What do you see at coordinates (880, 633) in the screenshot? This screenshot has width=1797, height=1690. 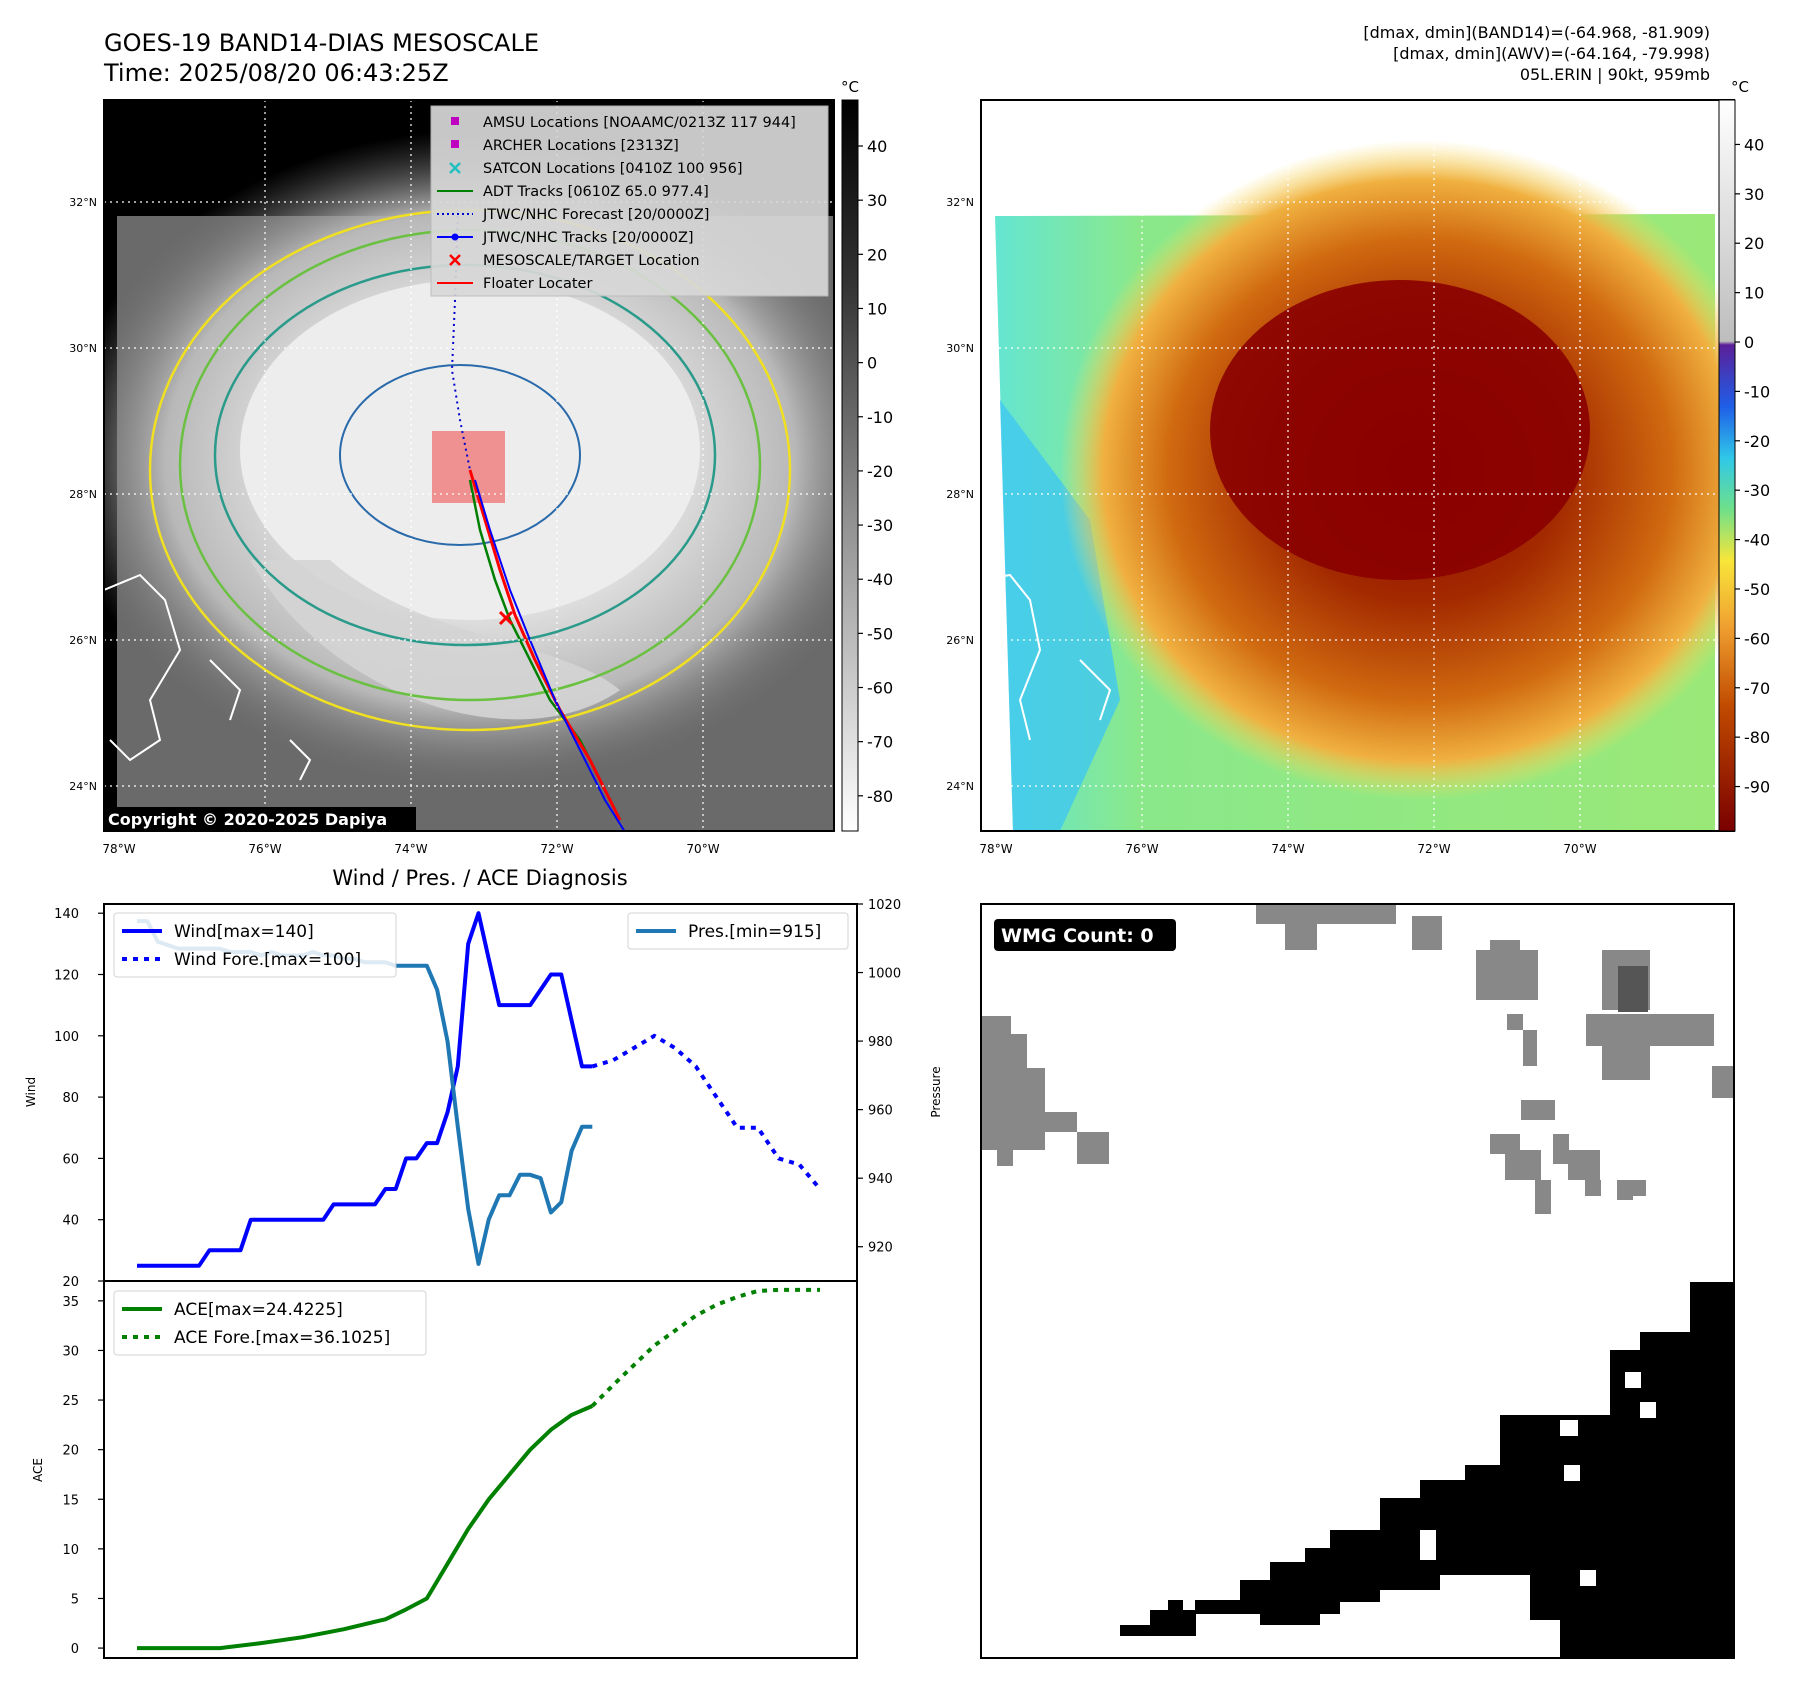 I see `ir-cbar-tick-label-9: -50` at bounding box center [880, 633].